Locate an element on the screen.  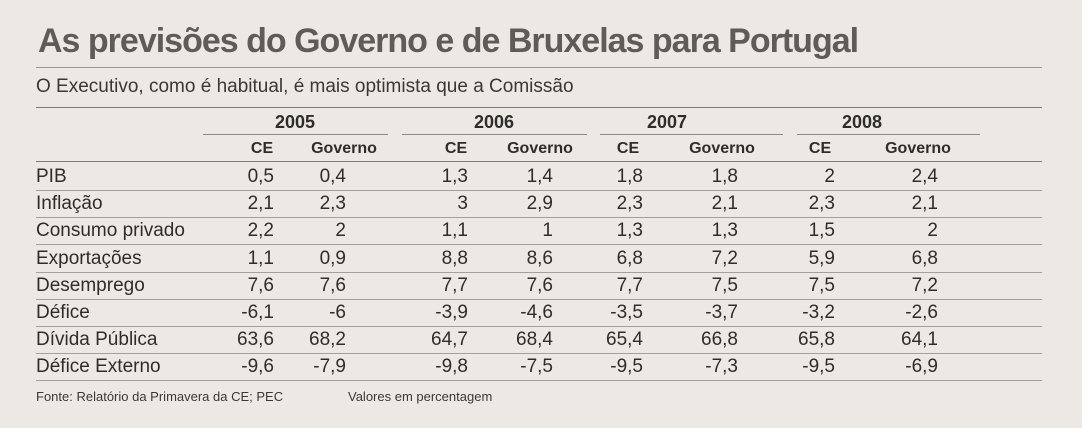
table-cell: -6,1 is located at coordinates (257, 312).